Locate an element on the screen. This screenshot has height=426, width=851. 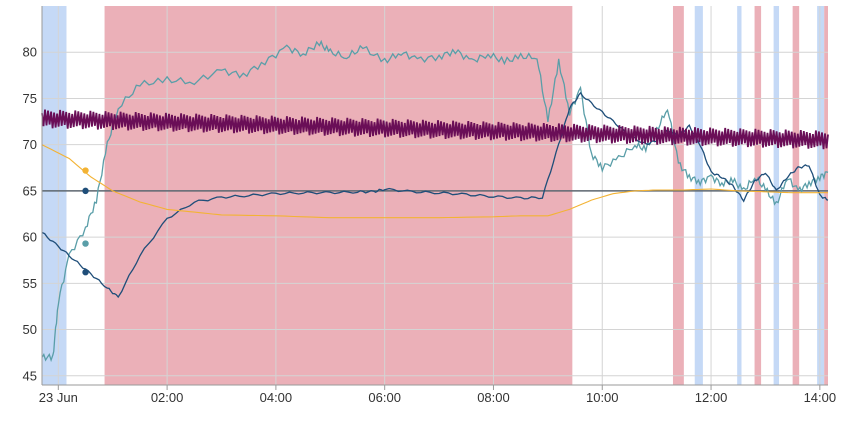
y-tick-label: 55 is located at coordinates (30, 283).